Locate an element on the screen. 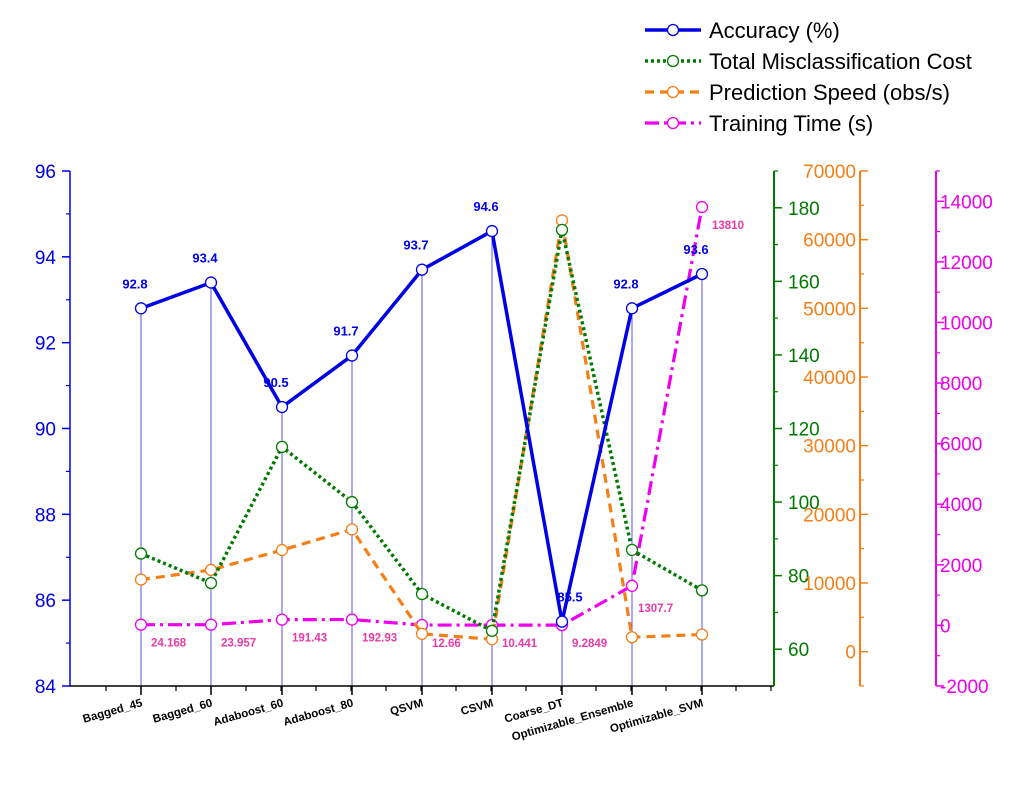  training-time-label: 12.66 is located at coordinates (446, 644).